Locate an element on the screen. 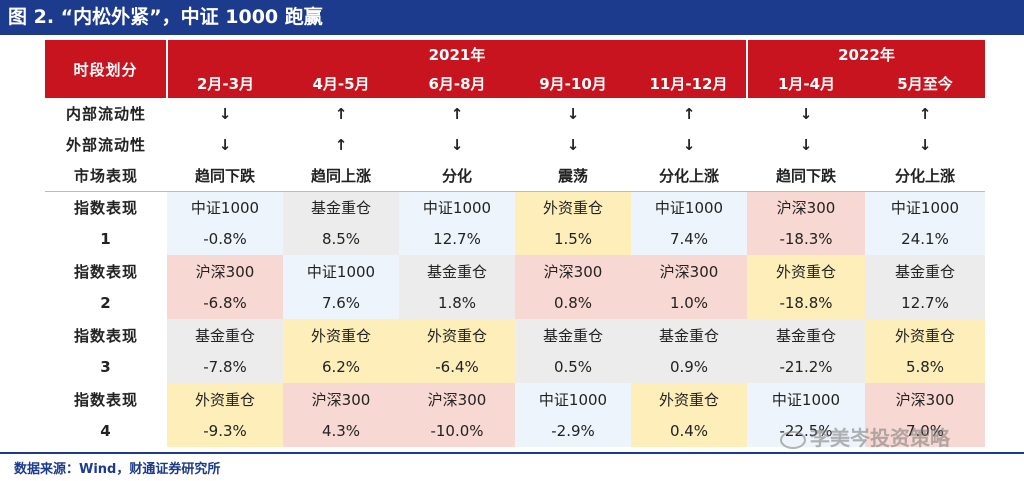  index-value-cell: 0.4% is located at coordinates (689, 431).